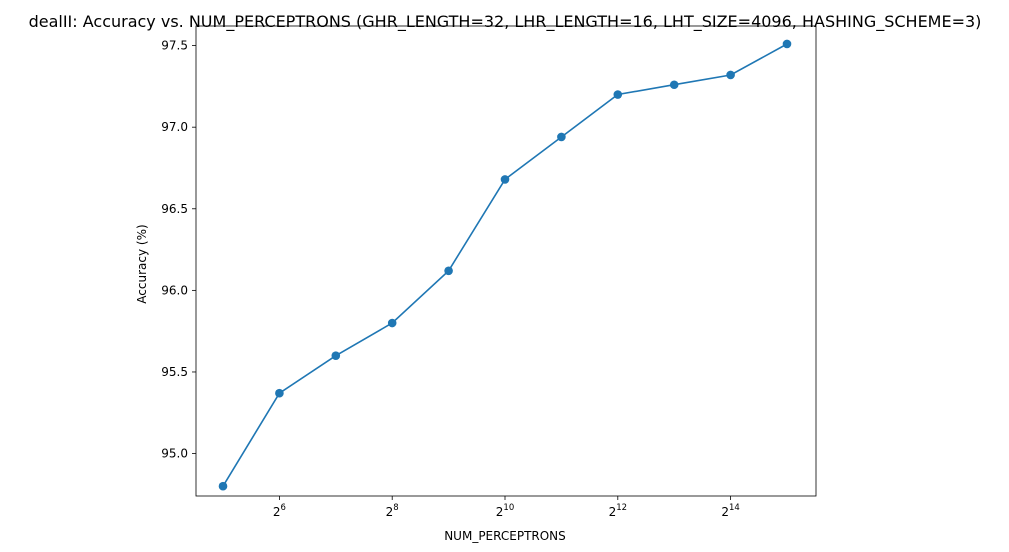 This screenshot has width=1009, height=552. What do you see at coordinates (174, 209) in the screenshot?
I see `y-tick-label: 96.5` at bounding box center [174, 209].